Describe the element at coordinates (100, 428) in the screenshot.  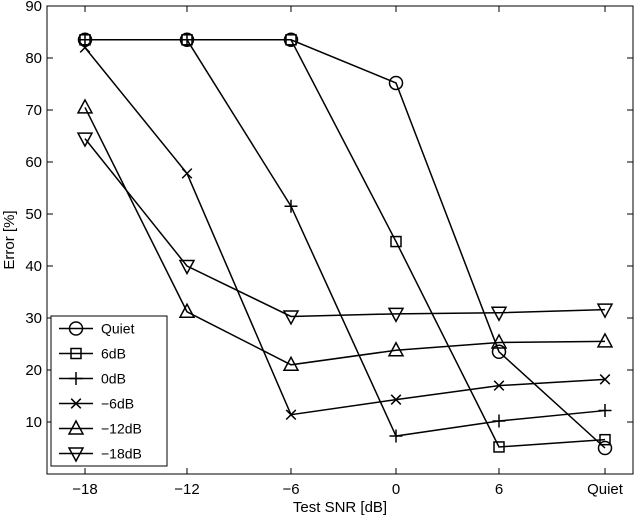
I see `legend-item: −12dB` at that location.